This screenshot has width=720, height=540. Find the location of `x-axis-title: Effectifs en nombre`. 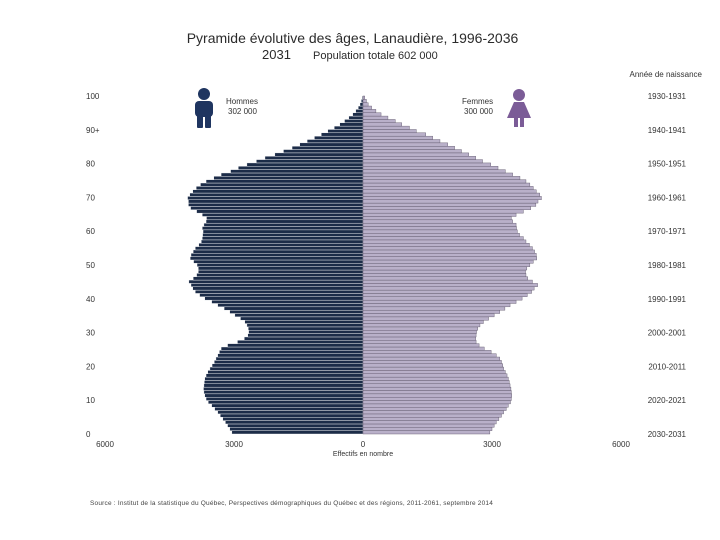

x-axis-title: Effectifs en nombre is located at coordinates (363, 454).